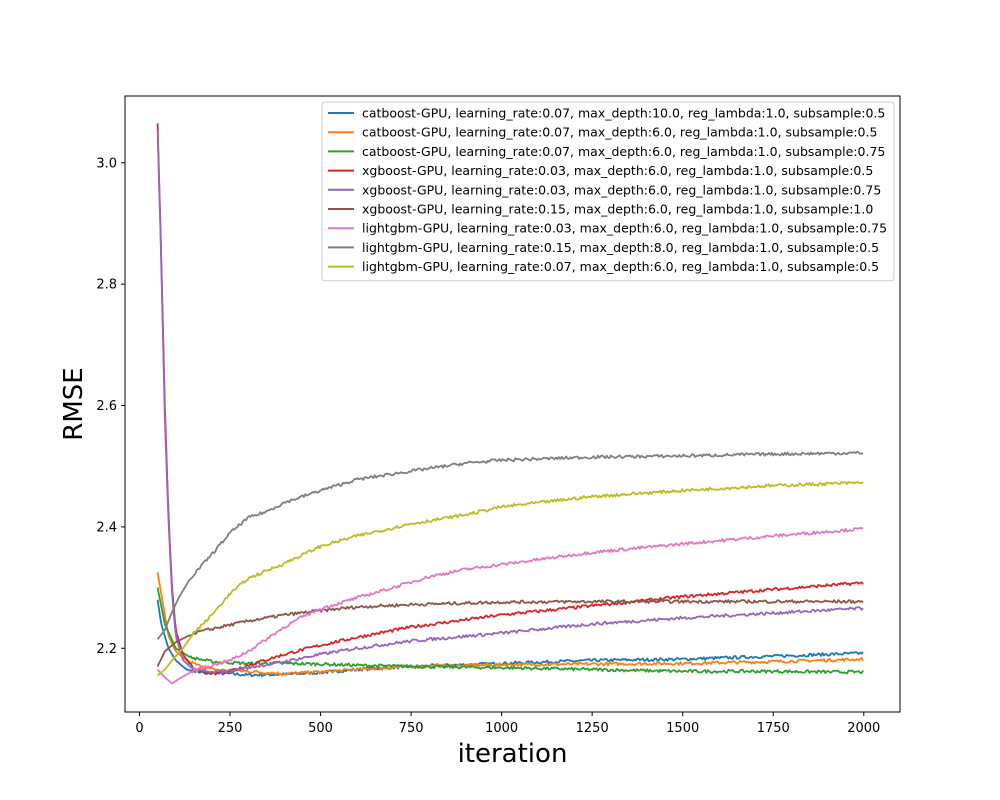 Image resolution: width=1000 pixels, height=800 pixels. I want to click on y-tick-label: 2.2, so click(106, 649).